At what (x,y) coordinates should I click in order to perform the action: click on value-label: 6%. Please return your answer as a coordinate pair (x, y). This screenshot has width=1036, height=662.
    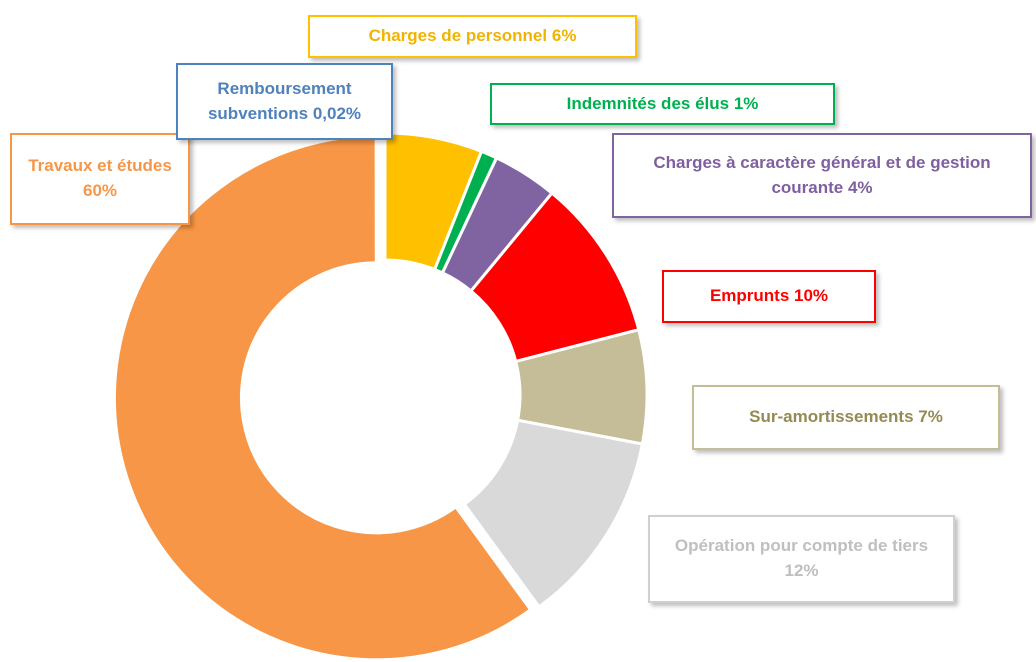
    Looking at the image, I should click on (564, 36).